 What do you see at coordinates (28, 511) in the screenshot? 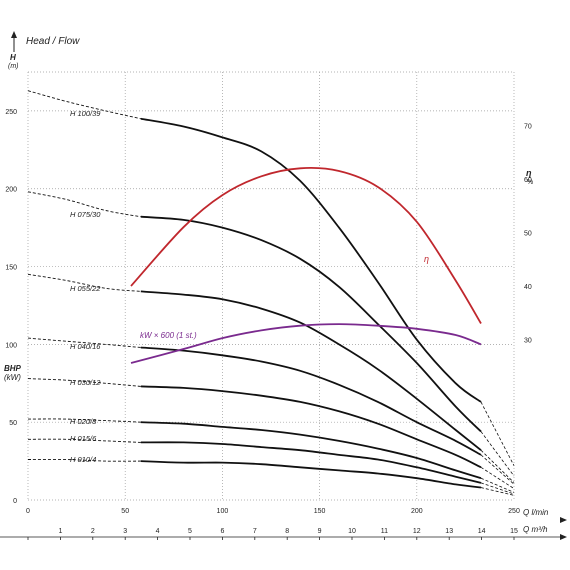
I see `x-tick-label: 0` at bounding box center [28, 511].